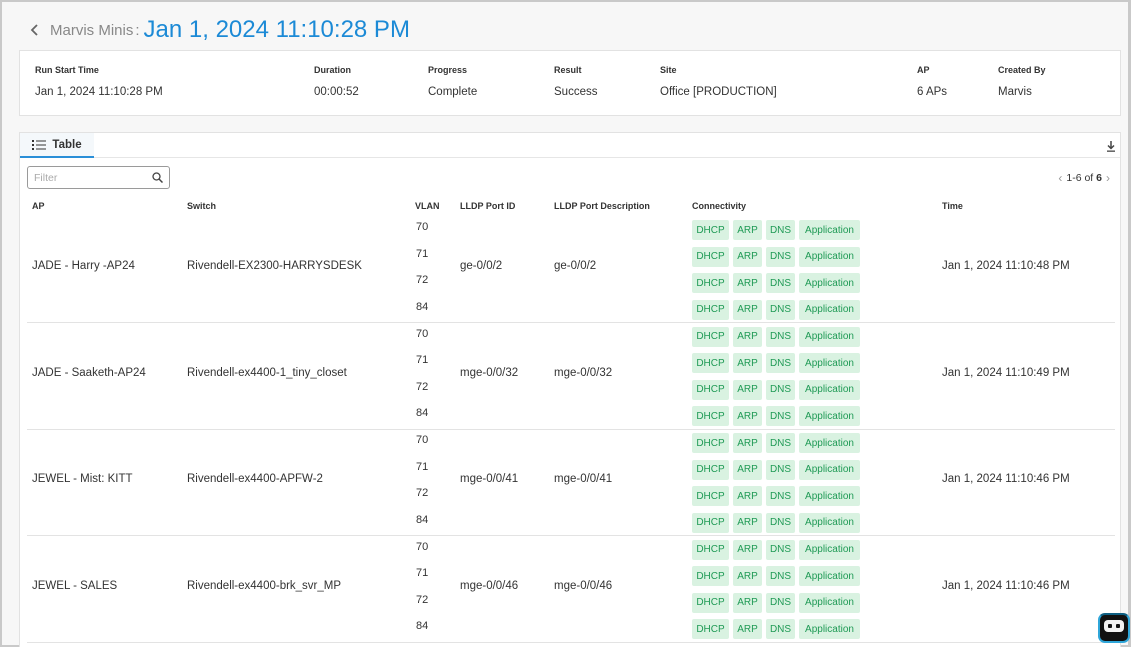 Image resolution: width=1131 pixels, height=647 pixels. Describe the element at coordinates (575, 266) in the screenshot. I see `lldp-port-description-cell: ge-0/0/2` at that location.